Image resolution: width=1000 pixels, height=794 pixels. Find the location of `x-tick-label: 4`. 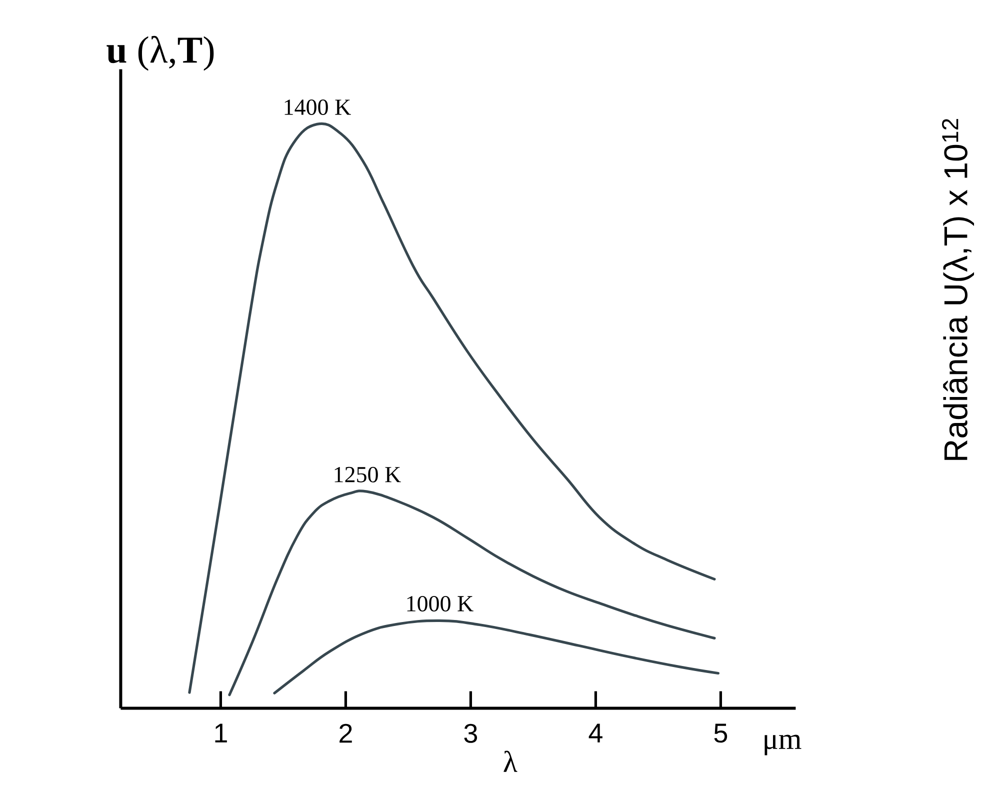

x-tick-label: 4 is located at coordinates (595, 733).